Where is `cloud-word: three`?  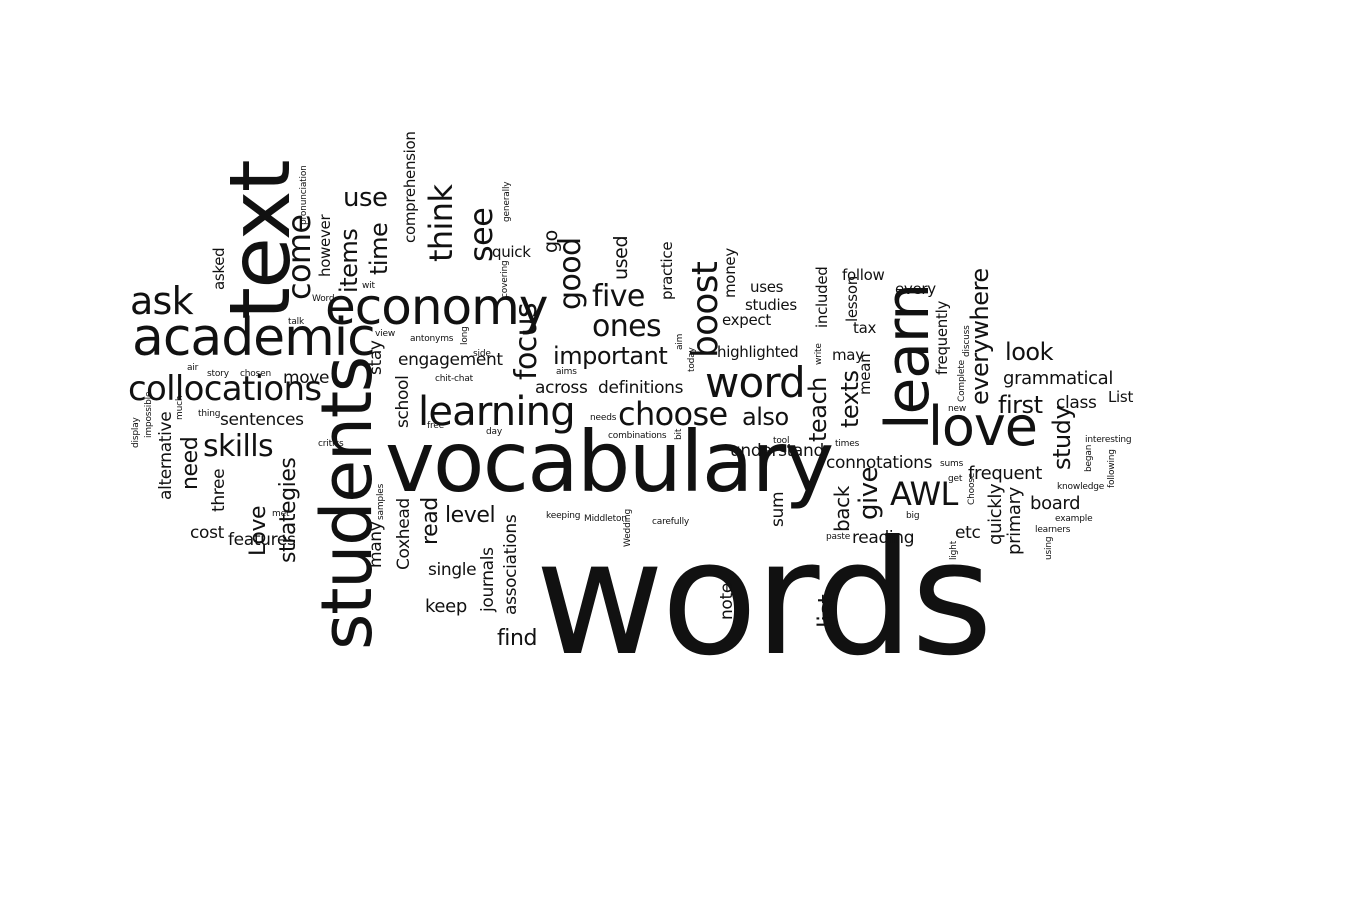 cloud-word: three is located at coordinates (219, 490).